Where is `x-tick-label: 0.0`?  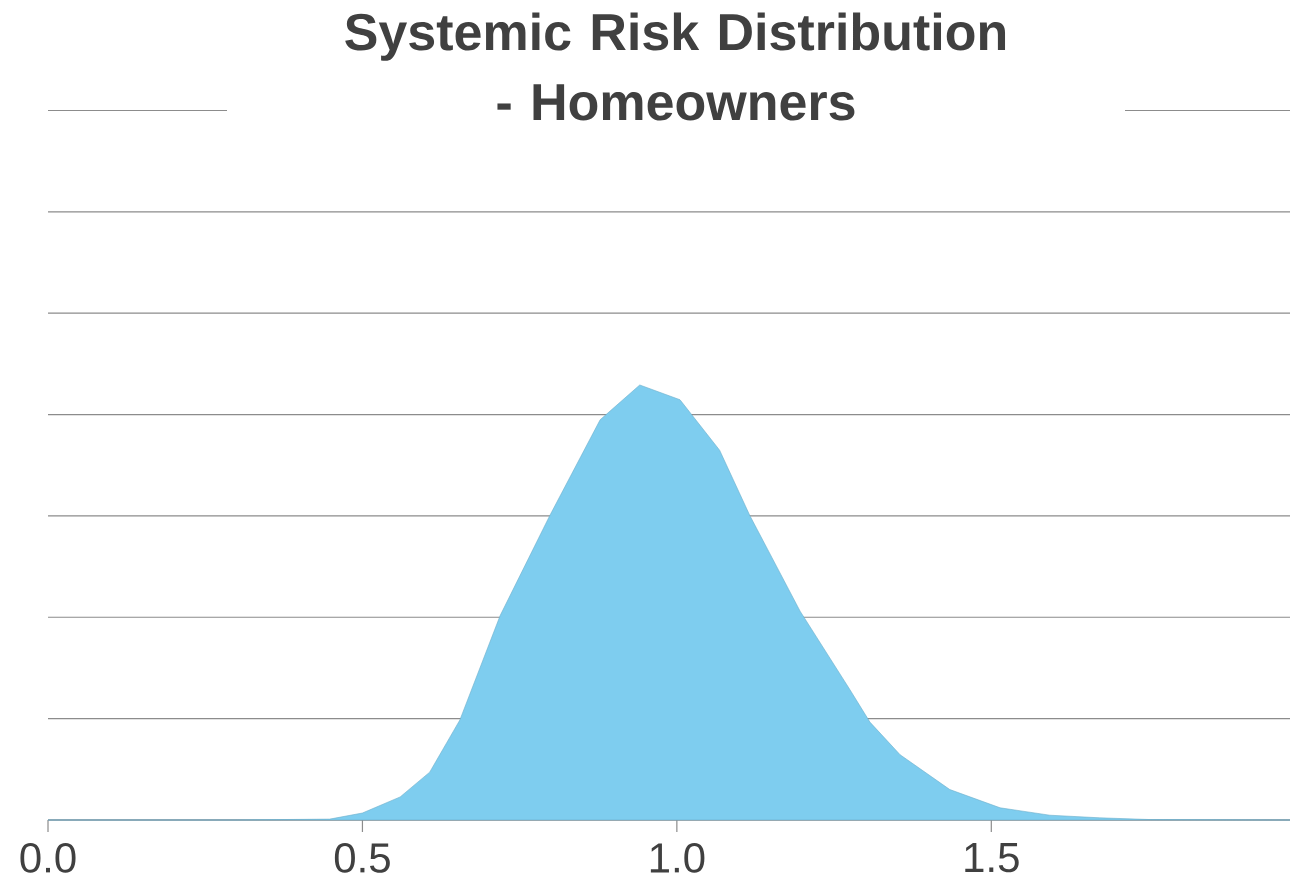 x-tick-label: 0.0 is located at coordinates (48, 858).